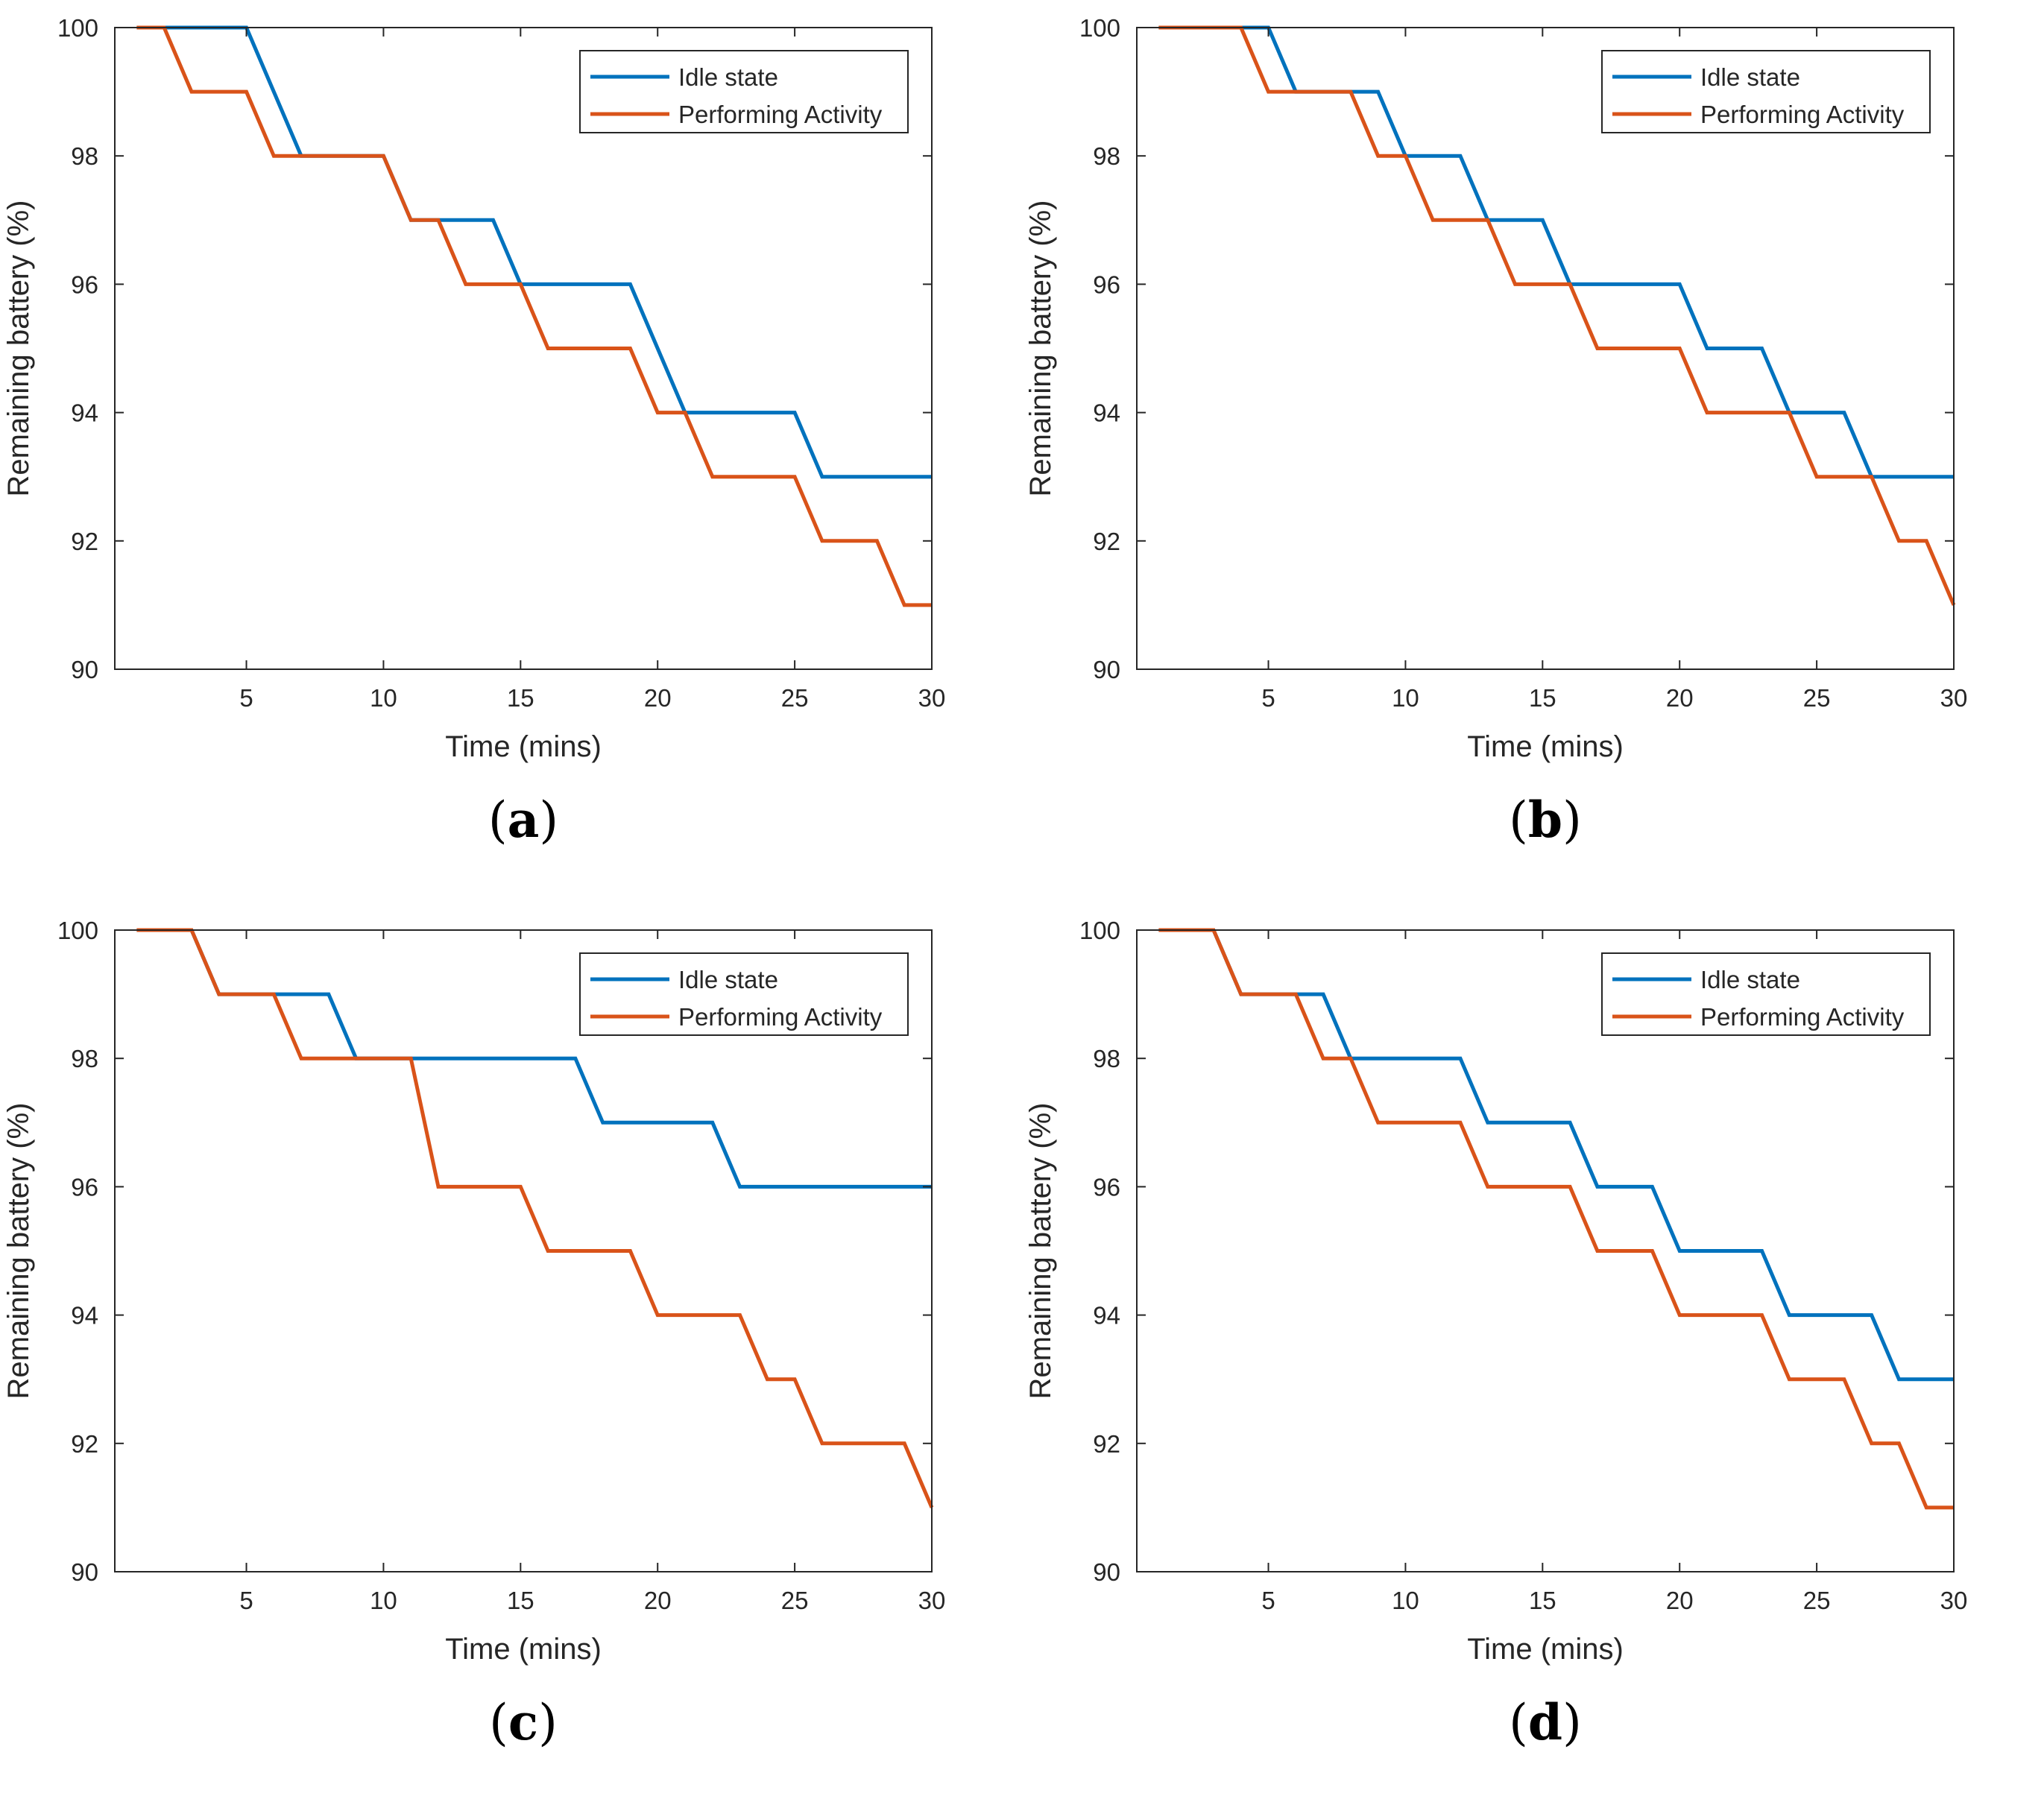  I want to click on caption-letter: b, so click(1545, 820).